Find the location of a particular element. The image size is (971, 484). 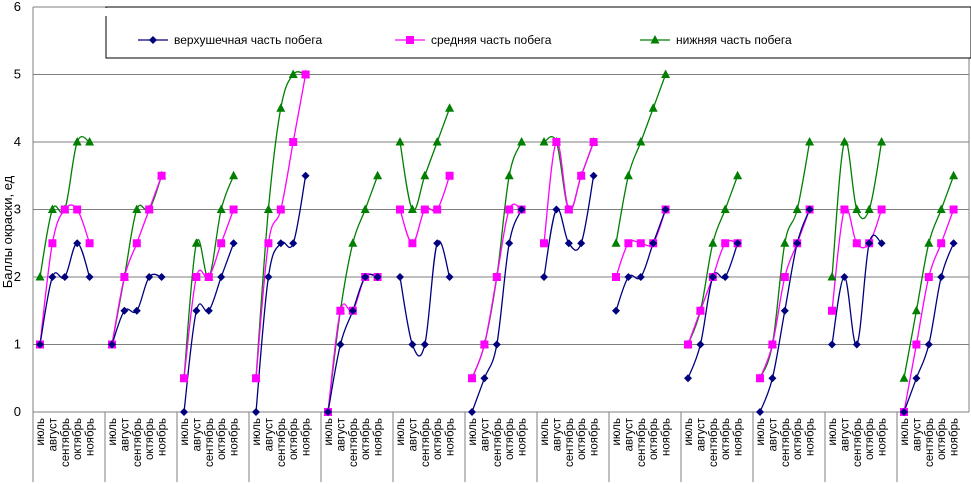

y-axis-label: Баллы окраски, ед is located at coordinates (7, 231).